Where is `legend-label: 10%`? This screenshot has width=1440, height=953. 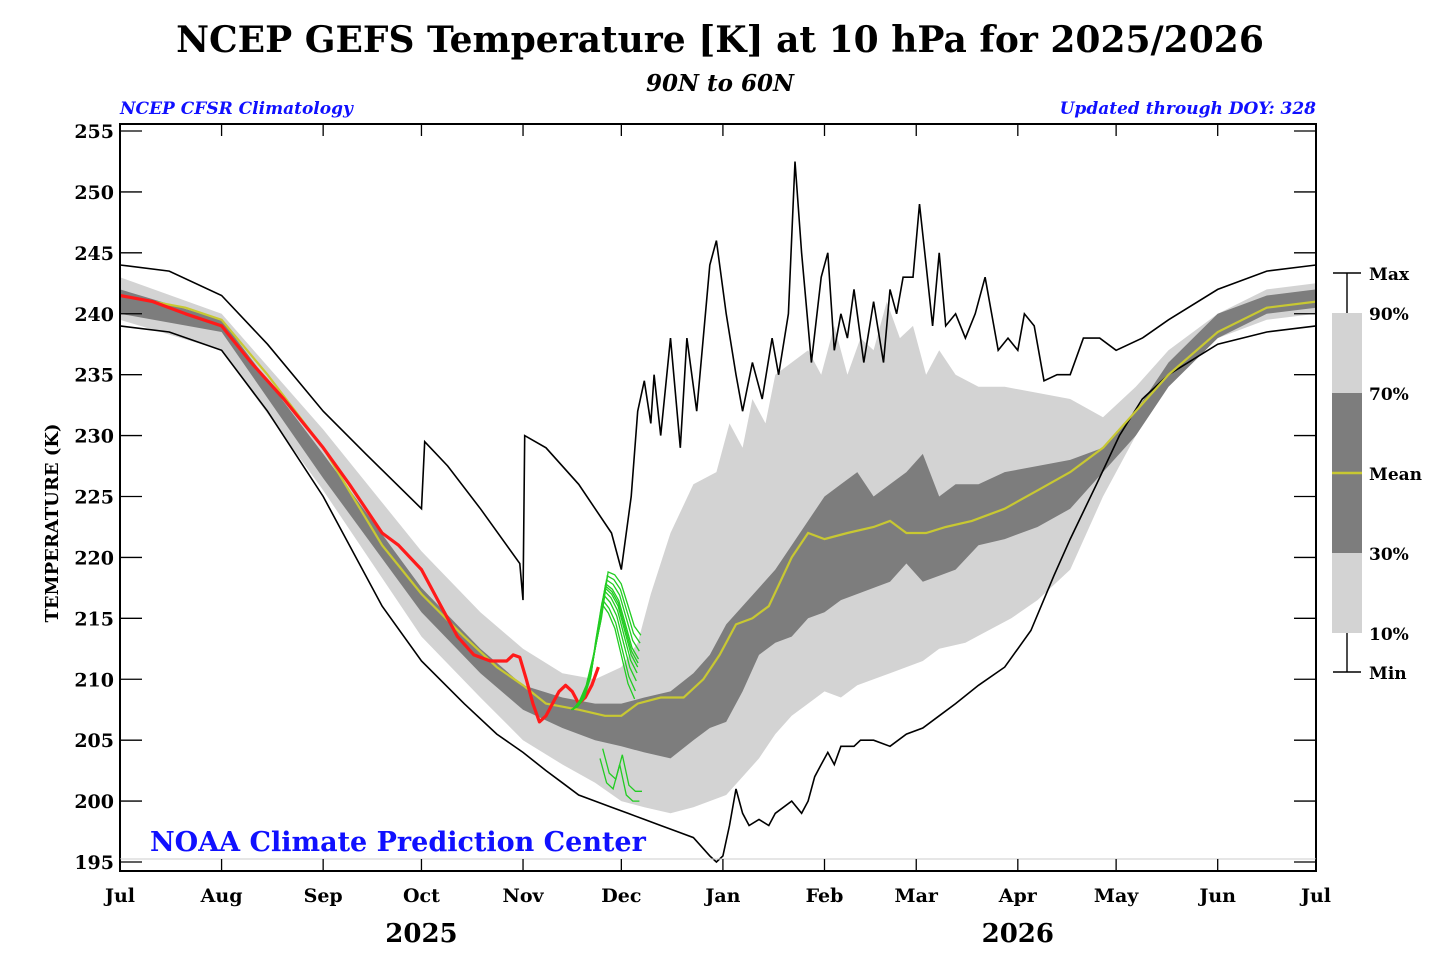 legend-label: 10% is located at coordinates (1389, 635).